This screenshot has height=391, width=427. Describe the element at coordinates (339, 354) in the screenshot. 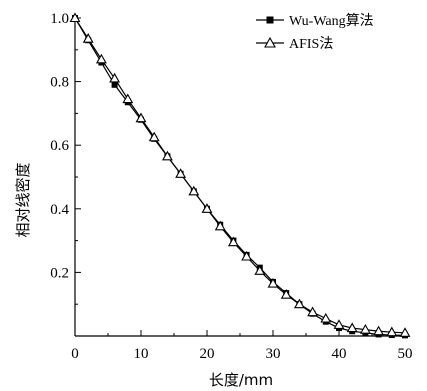

I see `x-tick-label: 40` at that location.